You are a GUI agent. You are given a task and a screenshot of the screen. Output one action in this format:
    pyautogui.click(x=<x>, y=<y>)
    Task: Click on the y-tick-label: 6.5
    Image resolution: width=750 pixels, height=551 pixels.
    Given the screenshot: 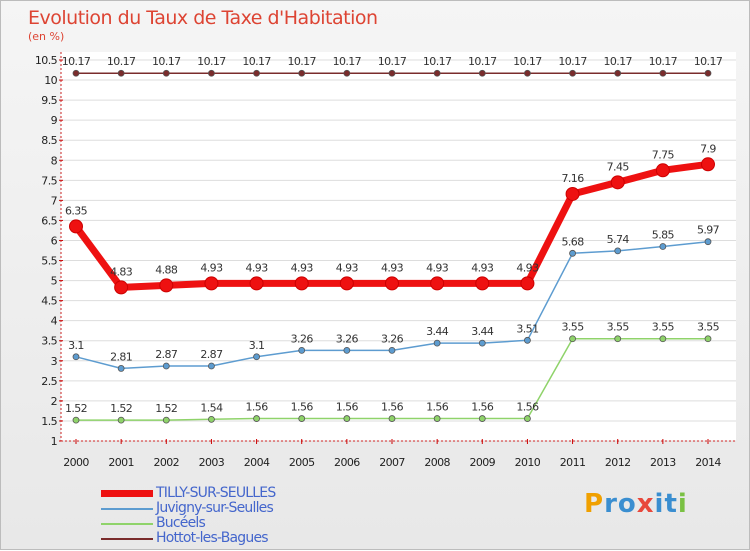 What is the action you would take?
    pyautogui.click(x=49, y=220)
    